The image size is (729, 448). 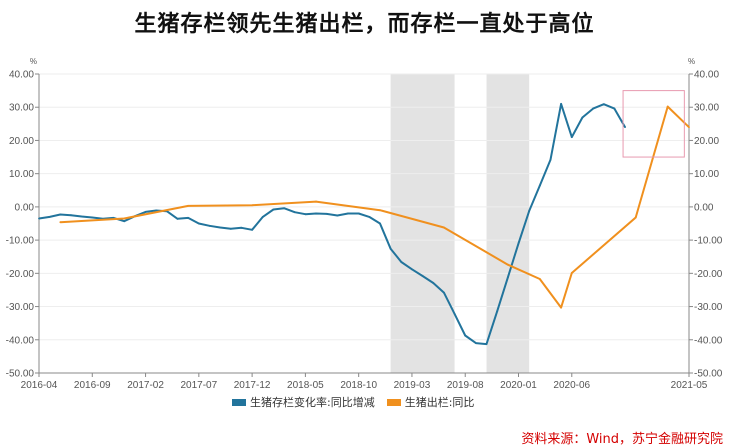 What do you see at coordinates (305, 385) in the screenshot?
I see `x-tick-label: 2018-05` at bounding box center [305, 385].